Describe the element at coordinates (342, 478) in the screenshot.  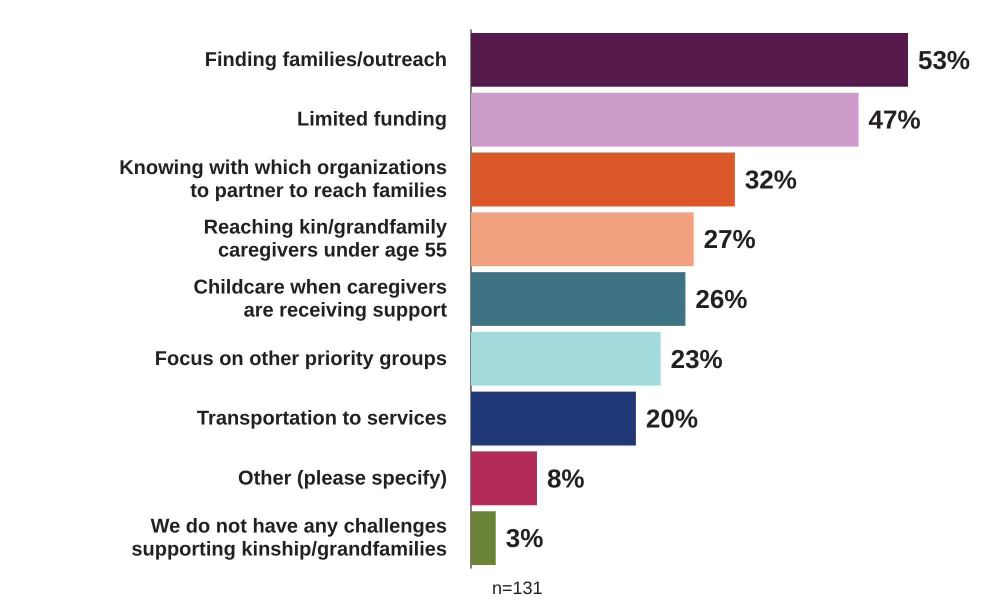
I see `y-tick-label: Other (please specify)` at that location.